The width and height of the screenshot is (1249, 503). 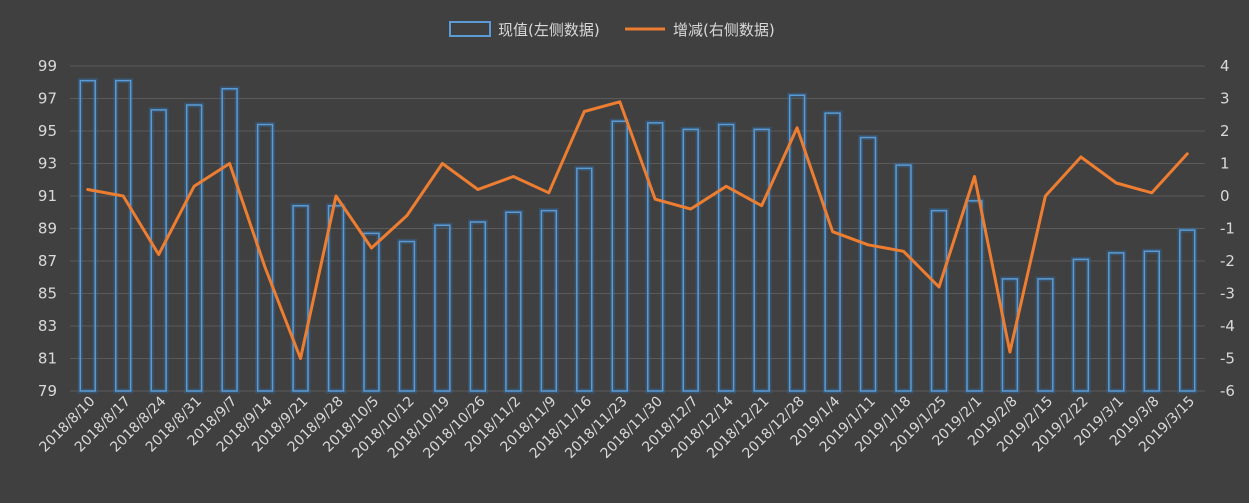 What do you see at coordinates (1227, 326) in the screenshot?
I see `y-right-tick-label: -4` at bounding box center [1227, 326].